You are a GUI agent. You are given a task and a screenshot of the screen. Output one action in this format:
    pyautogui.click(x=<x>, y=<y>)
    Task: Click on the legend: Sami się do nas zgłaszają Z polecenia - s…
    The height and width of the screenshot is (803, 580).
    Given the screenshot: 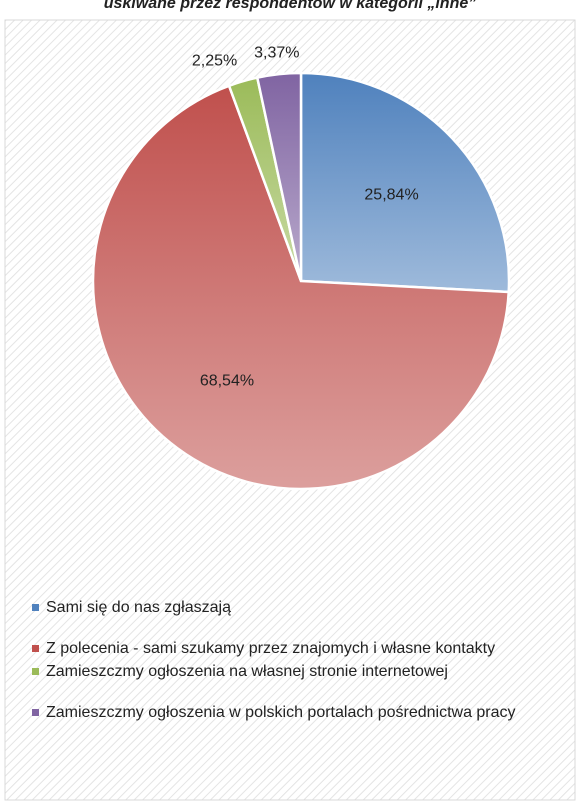 What is the action you would take?
    pyautogui.click(x=295, y=660)
    